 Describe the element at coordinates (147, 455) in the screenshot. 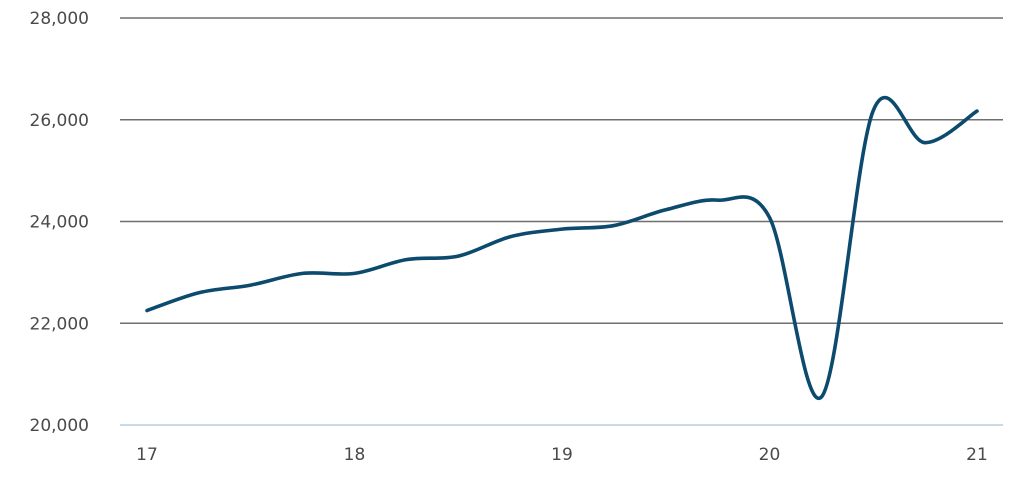

I see `x-tick-label: 17` at that location.